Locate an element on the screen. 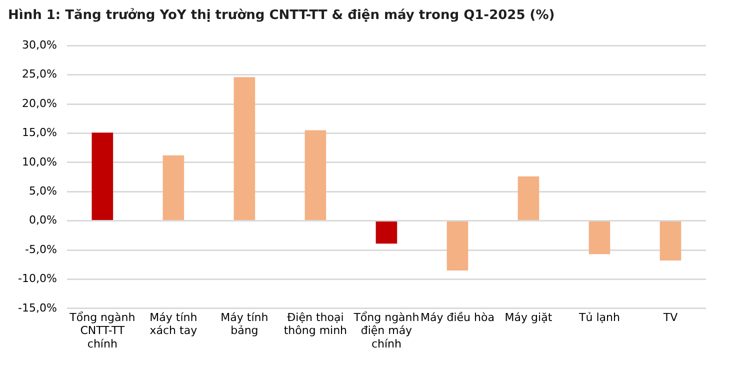  y-tick-label: 15,0% is located at coordinates (39, 133).